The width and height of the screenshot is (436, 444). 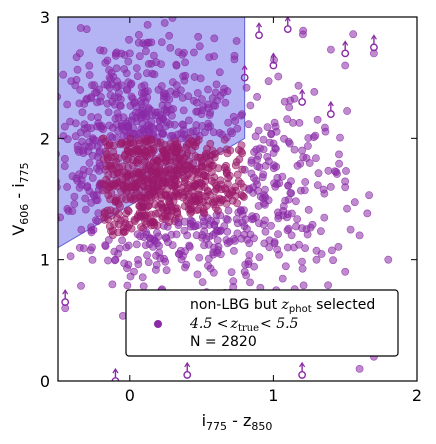 What do you see at coordinates (20, 198) in the screenshot?
I see `y-axis-title: V606 - i775` at bounding box center [20, 198].